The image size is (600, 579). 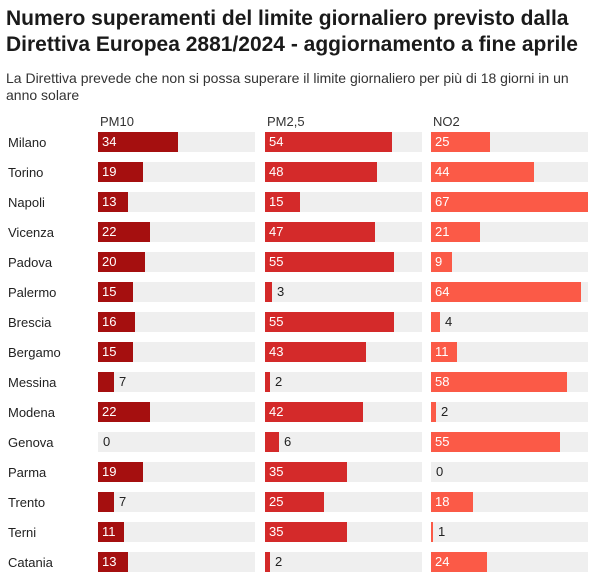 I want to click on column-header: PM10, so click(x=117, y=121).